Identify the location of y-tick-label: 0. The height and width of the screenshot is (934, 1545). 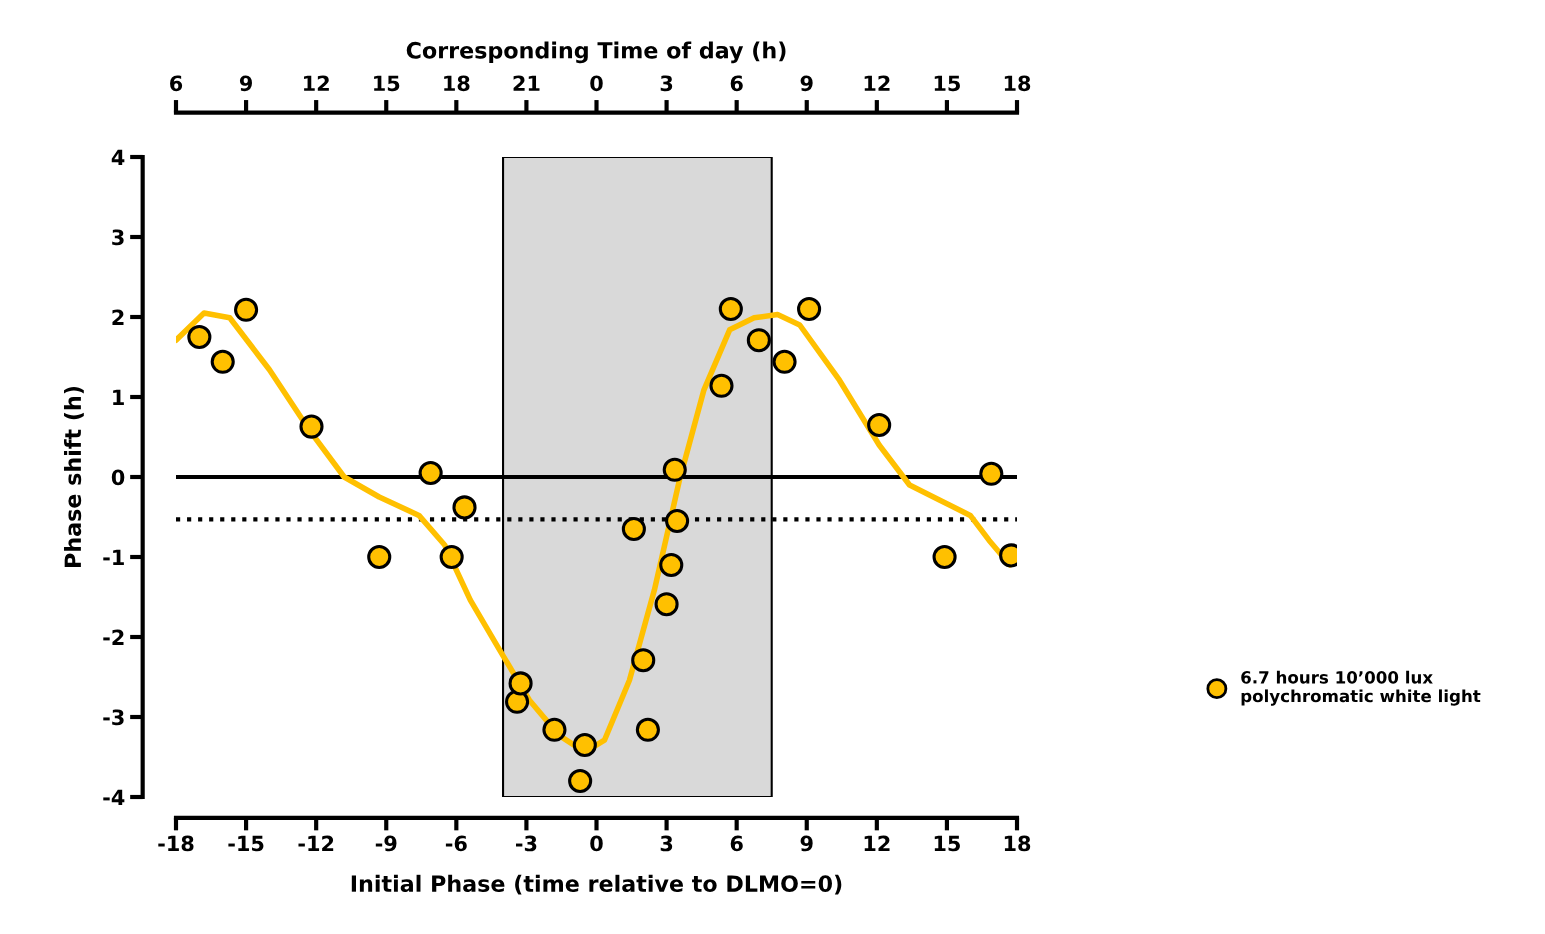
(118, 477).